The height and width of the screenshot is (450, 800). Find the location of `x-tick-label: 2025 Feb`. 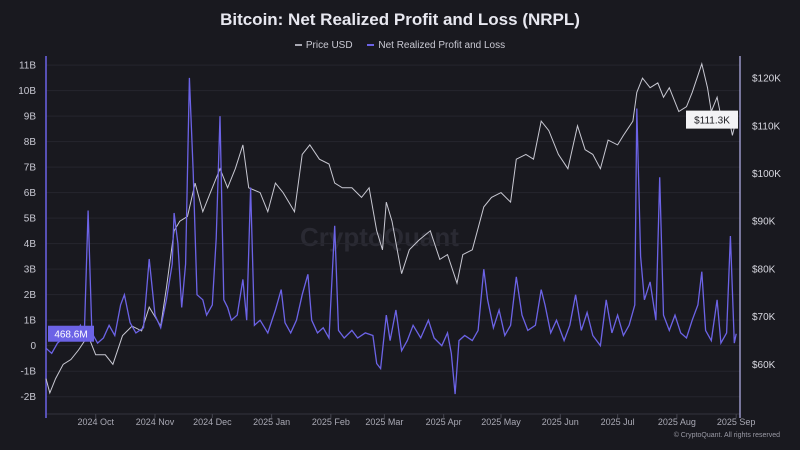

x-tick-label: 2025 Feb is located at coordinates (331, 422).